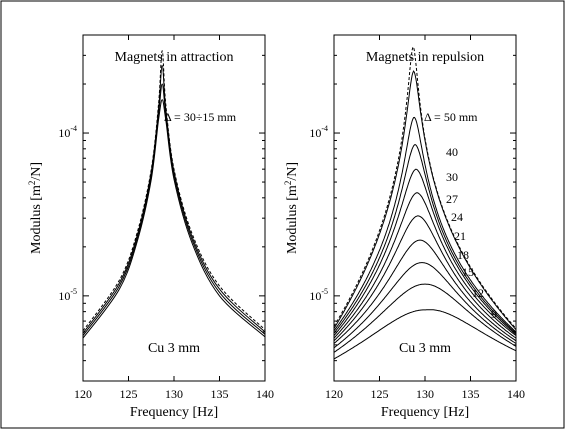 This screenshot has height=434, width=565. I want to click on curve-label: 9, so click(494, 314).